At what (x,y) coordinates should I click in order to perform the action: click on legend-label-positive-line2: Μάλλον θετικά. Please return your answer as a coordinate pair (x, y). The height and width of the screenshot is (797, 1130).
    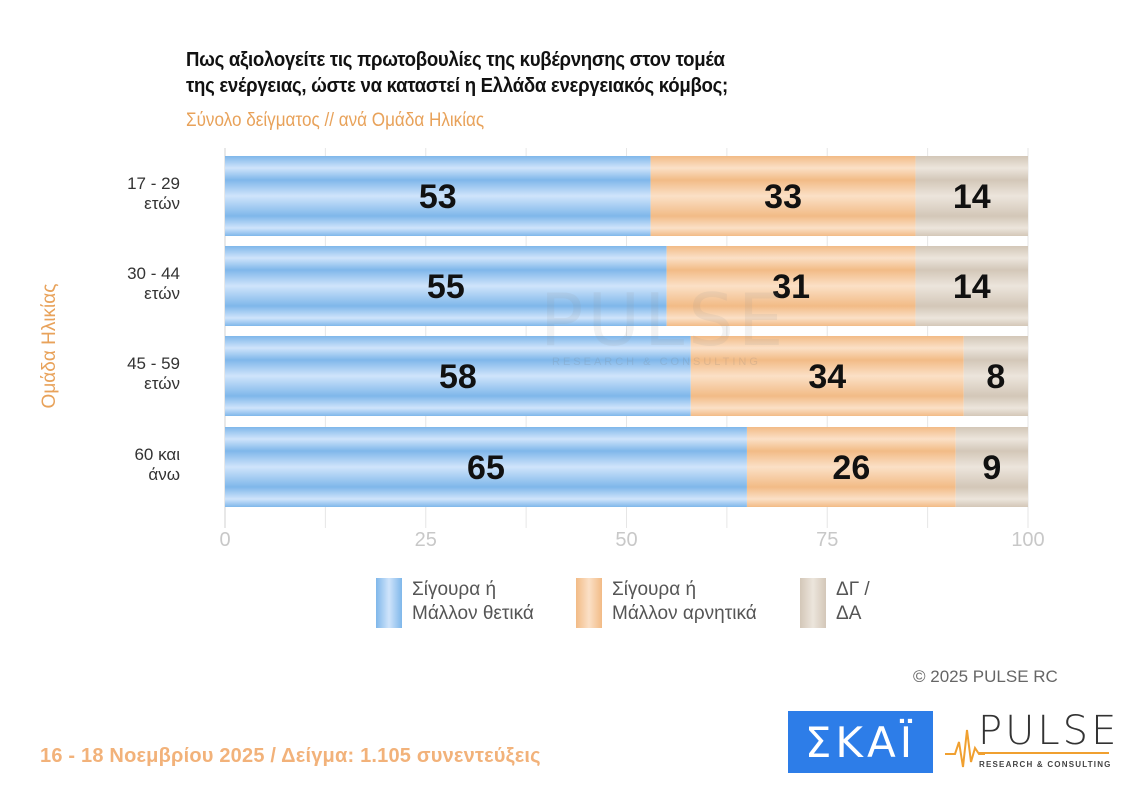
    Looking at the image, I should click on (473, 613).